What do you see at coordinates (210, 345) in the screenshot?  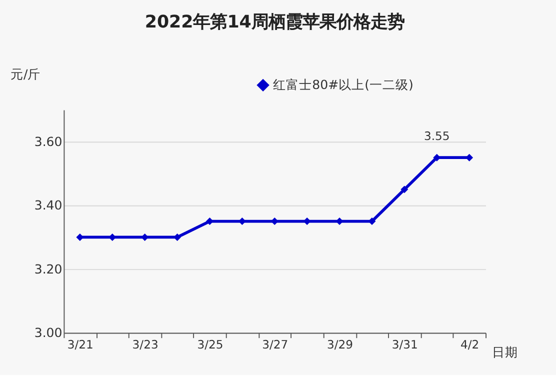 I see `x-tick-label: 3/25` at bounding box center [210, 345].